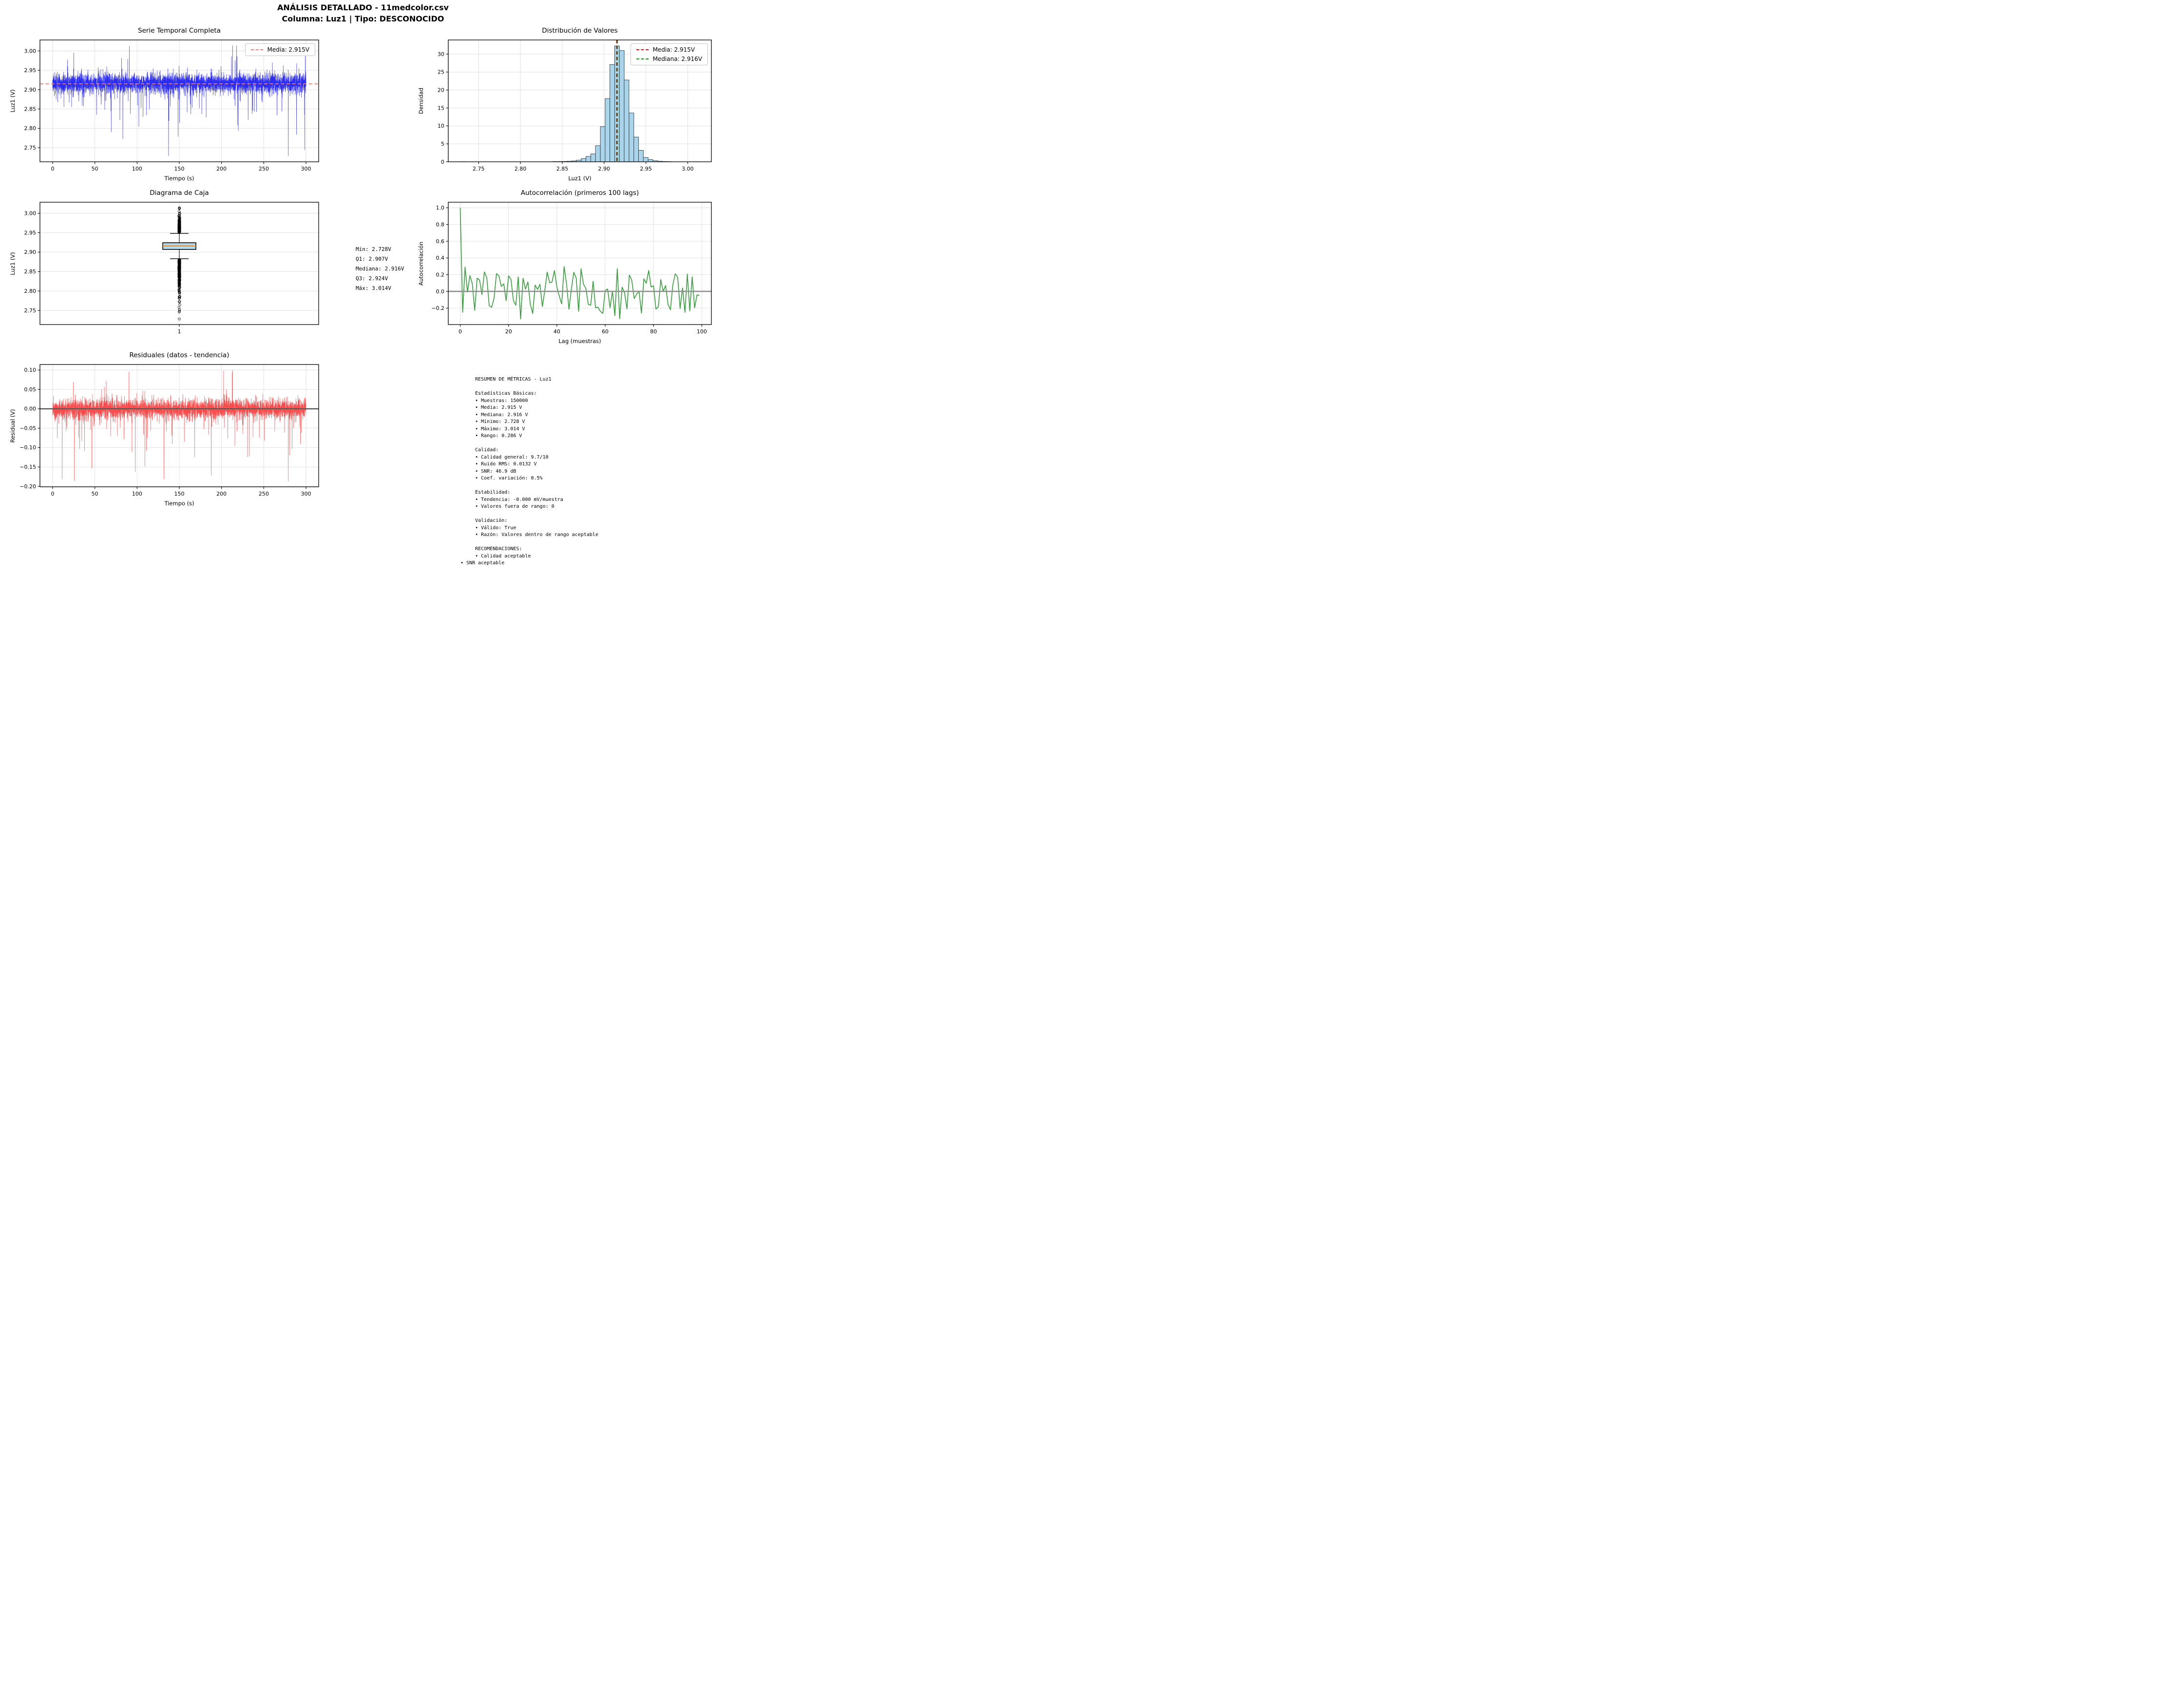 The image size is (2178, 1708). What do you see at coordinates (179, 503) in the screenshot?
I see `residuals-xlabel: Tiempo (s)` at bounding box center [179, 503].